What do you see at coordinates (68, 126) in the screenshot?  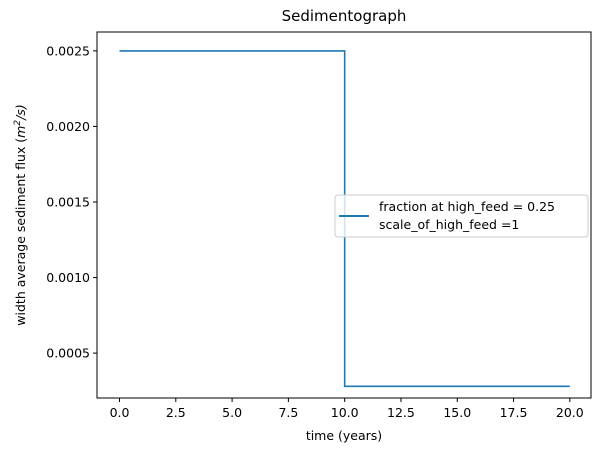 I see `y-tick-label: 0.0020` at bounding box center [68, 126].